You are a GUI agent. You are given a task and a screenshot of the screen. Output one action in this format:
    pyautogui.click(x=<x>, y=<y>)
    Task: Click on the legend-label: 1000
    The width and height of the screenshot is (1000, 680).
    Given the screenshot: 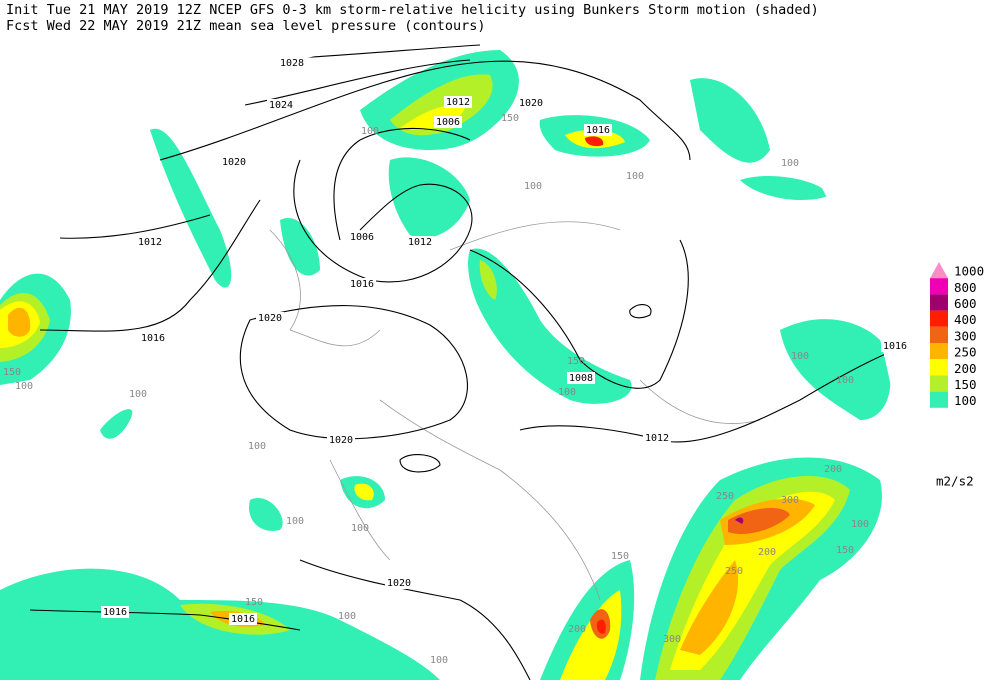 What is the action you would take?
    pyautogui.click(x=969, y=271)
    